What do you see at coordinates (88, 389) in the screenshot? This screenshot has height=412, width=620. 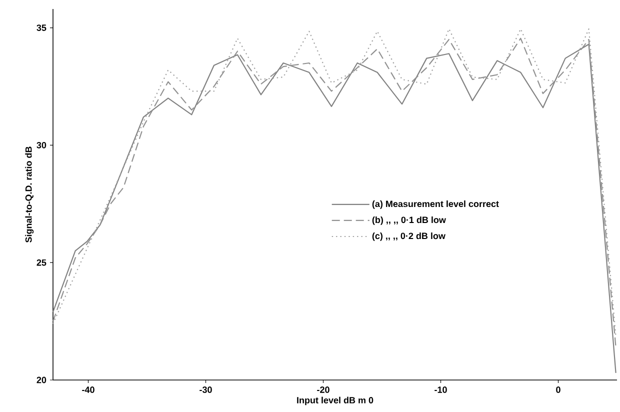 I see `x-tick-label: -40` at bounding box center [88, 389].